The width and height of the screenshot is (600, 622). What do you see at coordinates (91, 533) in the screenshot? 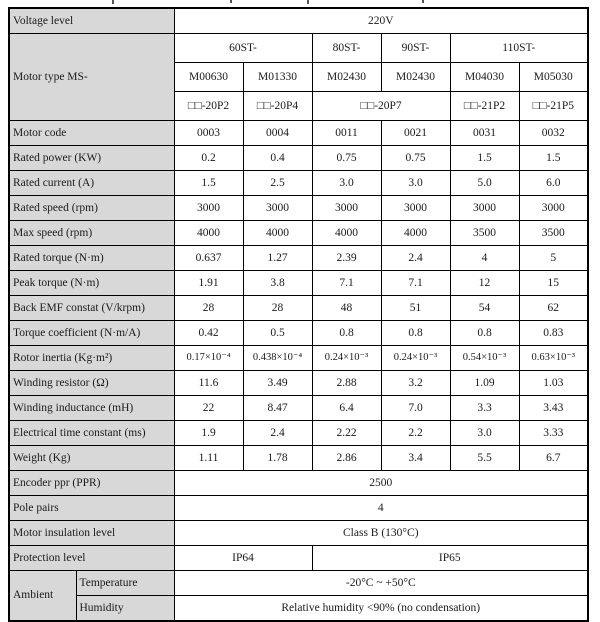
I see `row-label: Motor insulation level` at bounding box center [91, 533].